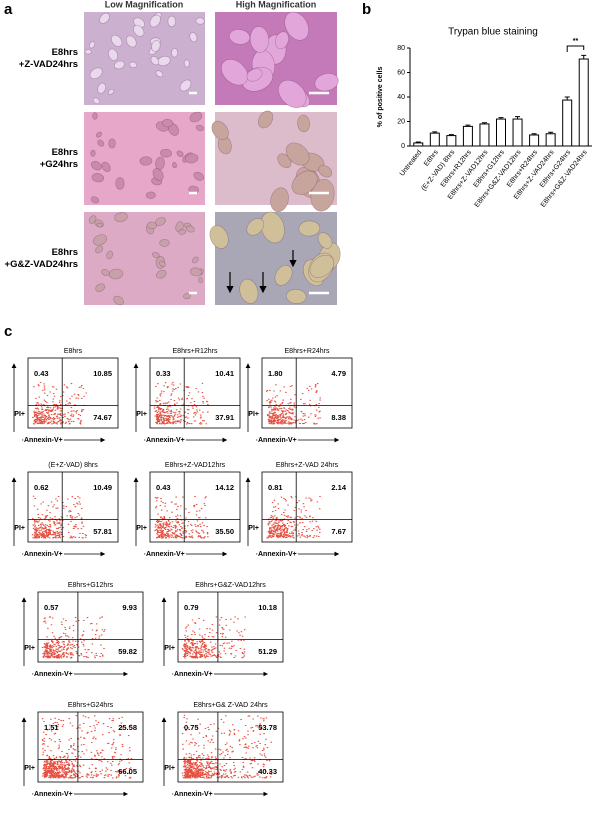 The width and height of the screenshot is (600, 820). I want to click on quadrant-value: 9.93, so click(129, 607).